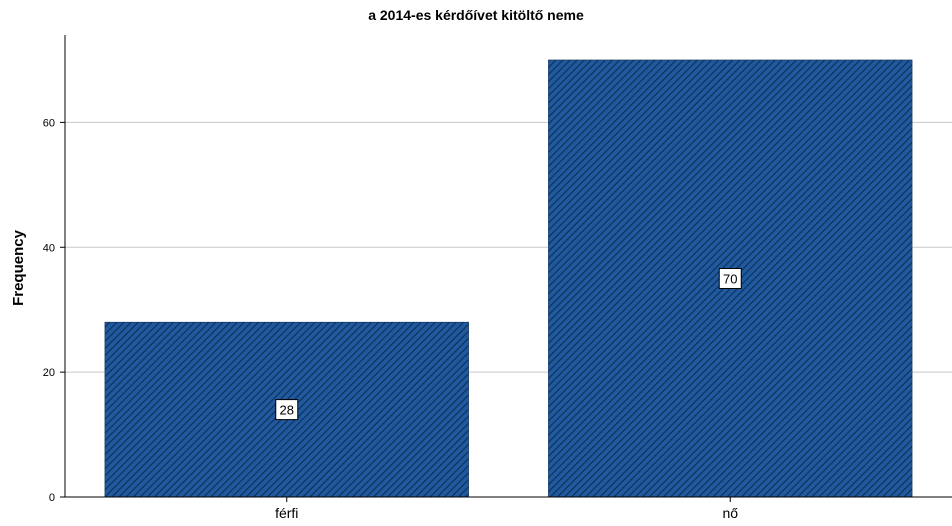 The width and height of the screenshot is (952, 526). What do you see at coordinates (52, 498) in the screenshot?
I see `y-tick-label: 0` at bounding box center [52, 498].